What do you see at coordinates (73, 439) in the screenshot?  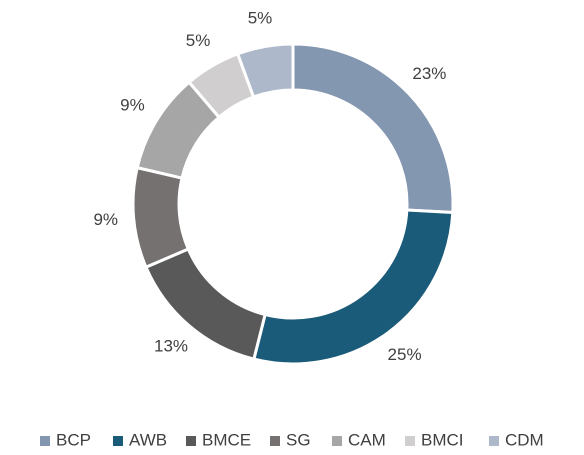 I see `legend-label: BCP` at bounding box center [73, 439].